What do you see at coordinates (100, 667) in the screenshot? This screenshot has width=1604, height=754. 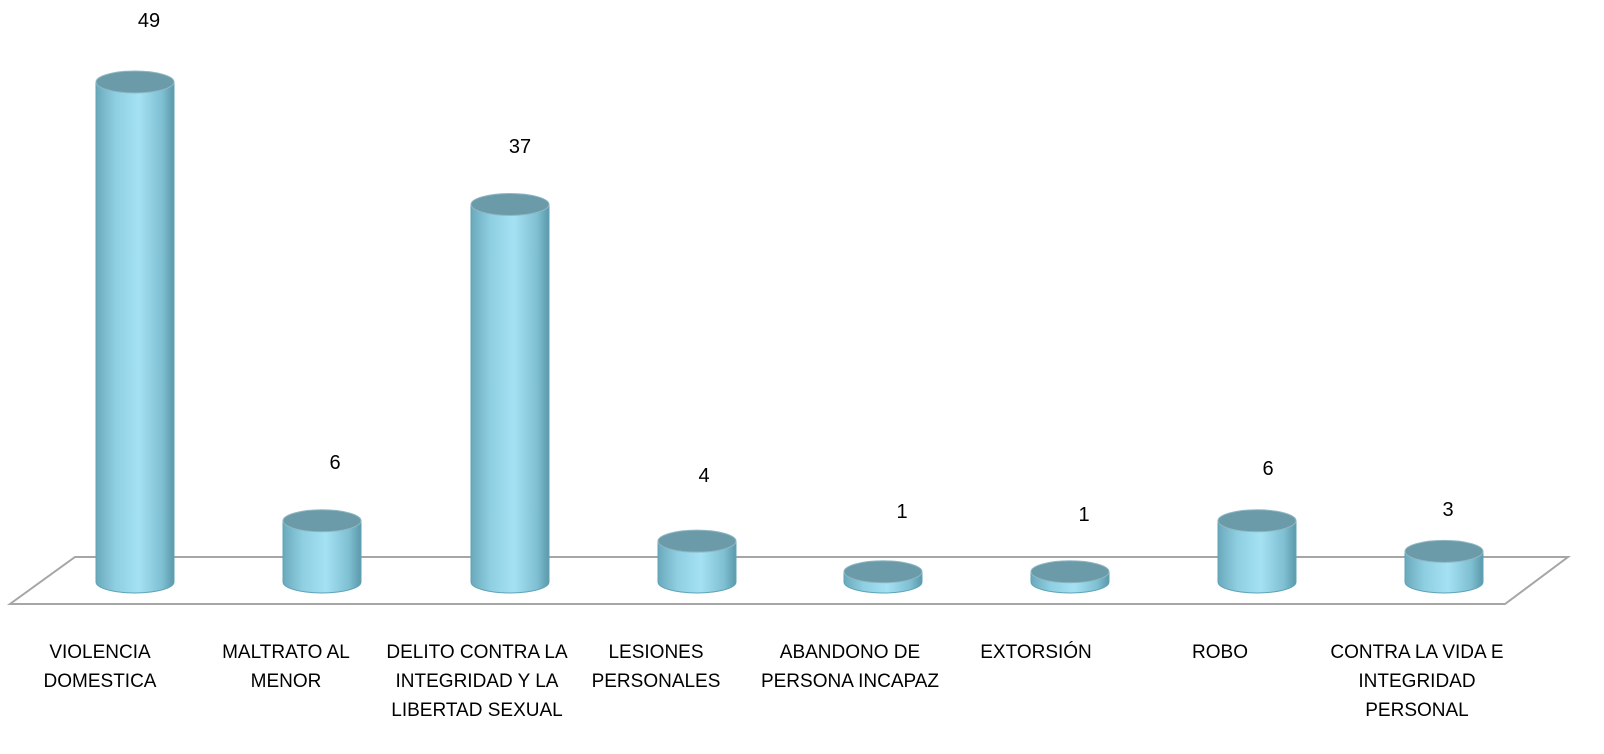 I see `category-label: VIOLENCIA DOMESTICA` at bounding box center [100, 667].